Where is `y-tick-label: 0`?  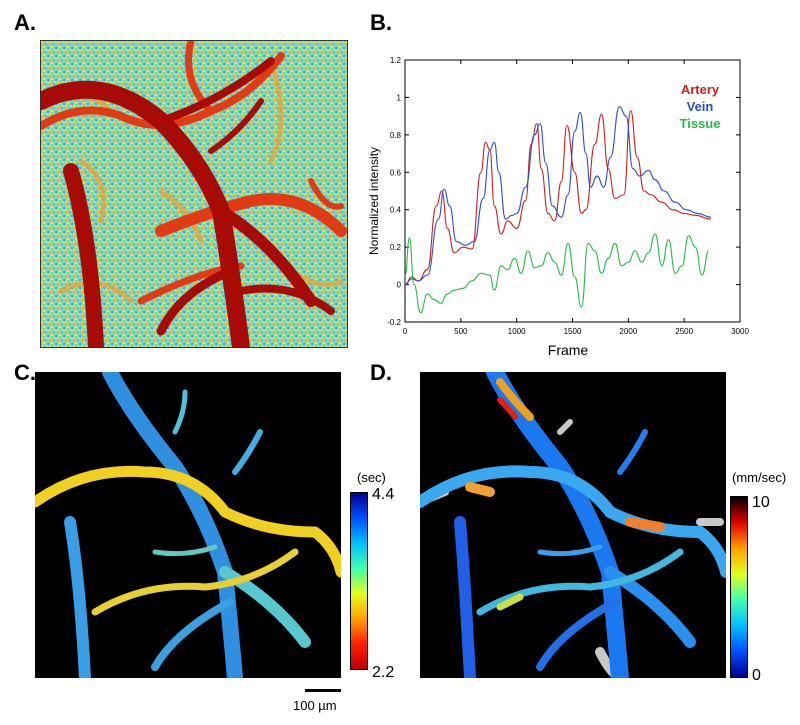
y-tick-label: 0 is located at coordinates (399, 285).